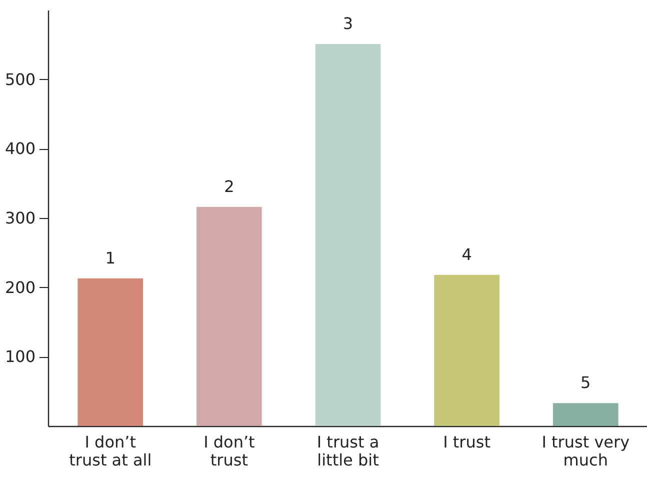  I want to click on annotation: 1, so click(110, 258).